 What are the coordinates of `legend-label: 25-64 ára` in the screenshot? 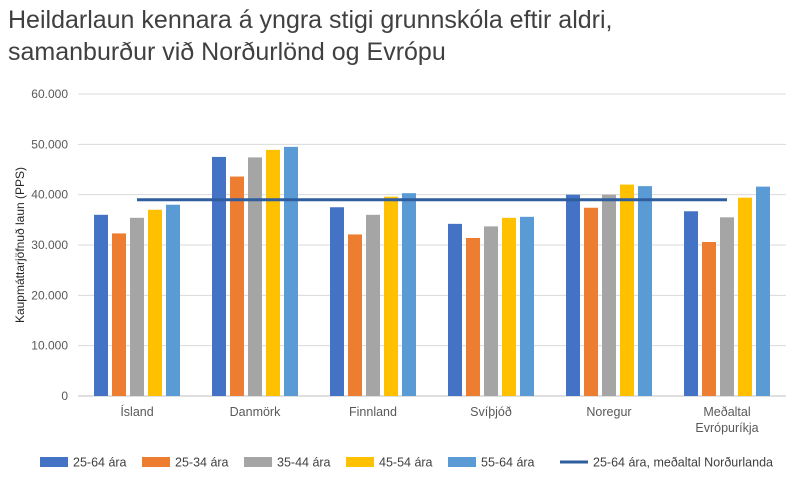 It's located at (100, 463).